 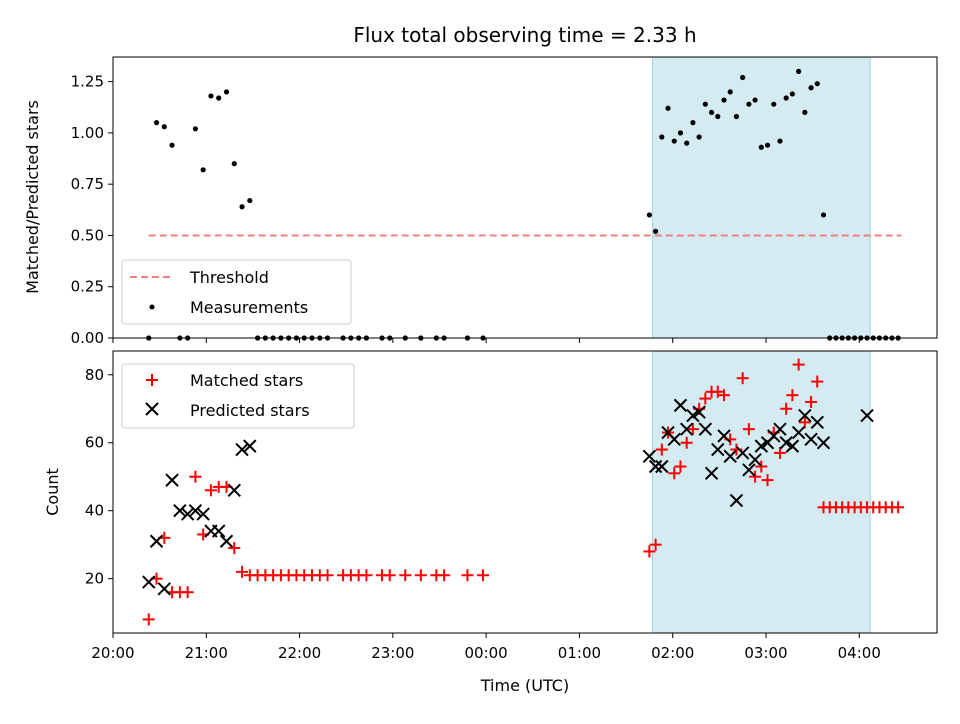 I want to click on x-tick-label: 00:00, so click(x=486, y=653).